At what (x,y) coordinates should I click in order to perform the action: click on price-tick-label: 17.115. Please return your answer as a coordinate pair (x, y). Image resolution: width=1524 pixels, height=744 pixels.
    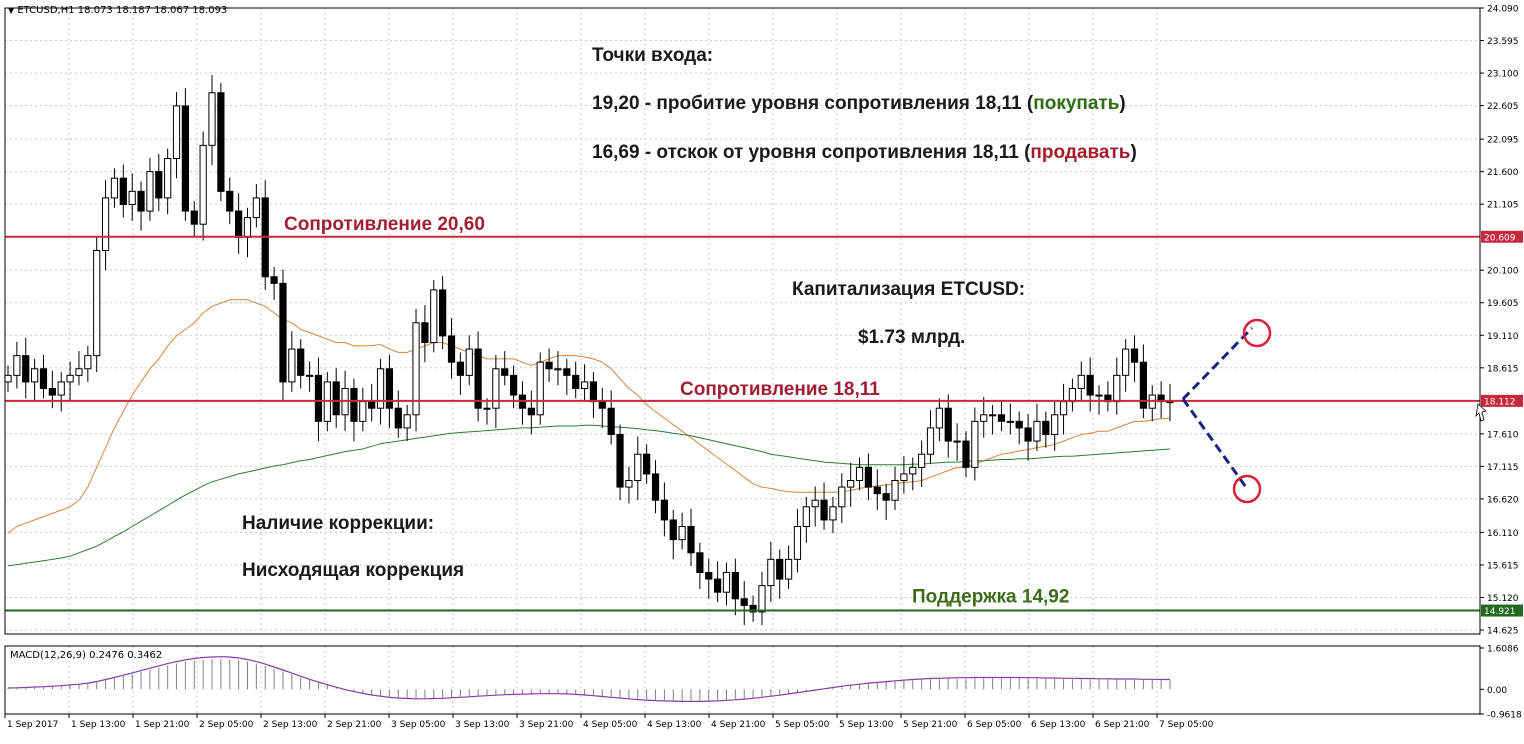
    Looking at the image, I should click on (1503, 468).